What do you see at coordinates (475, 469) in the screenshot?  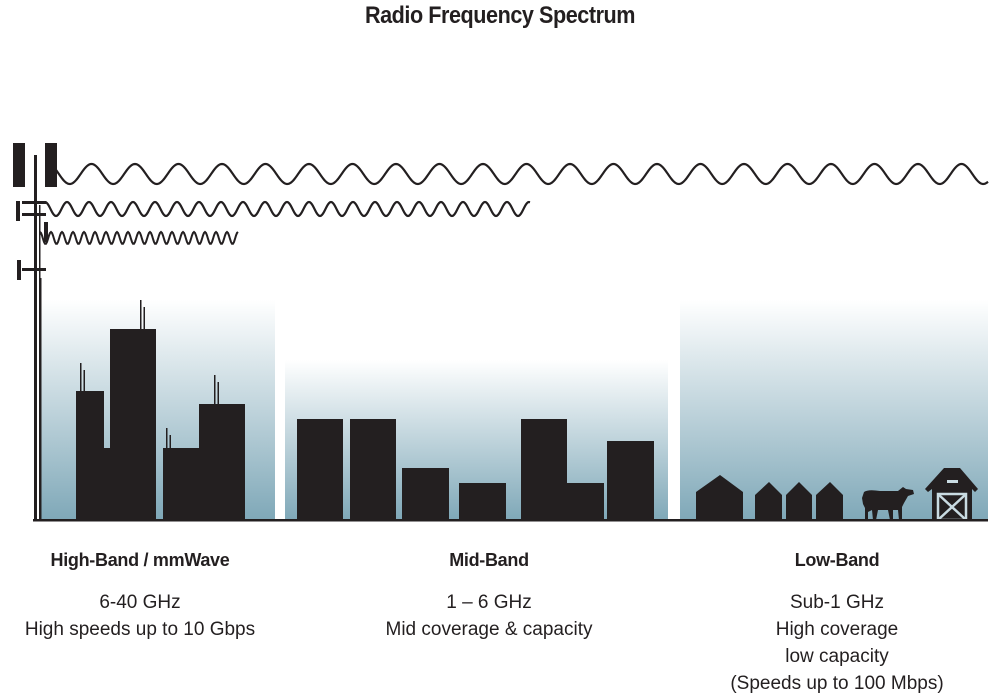 I see `mid-band-buildings` at bounding box center [475, 469].